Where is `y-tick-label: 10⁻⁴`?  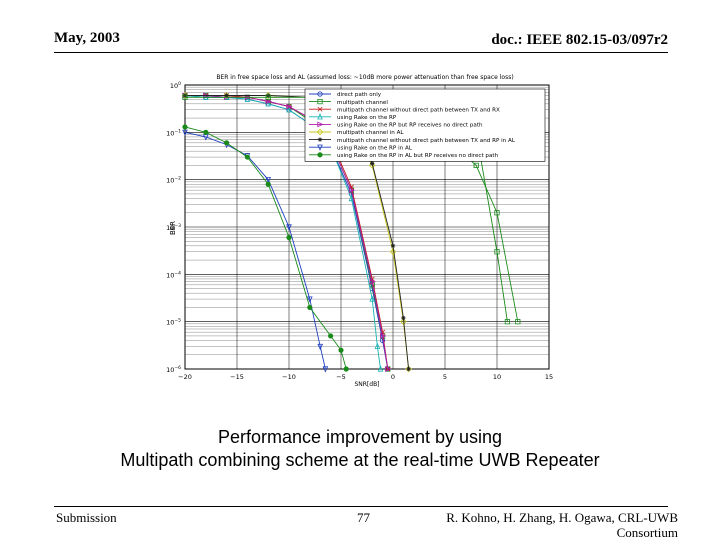 y-tick-label: 10⁻⁴ is located at coordinates (173, 274).